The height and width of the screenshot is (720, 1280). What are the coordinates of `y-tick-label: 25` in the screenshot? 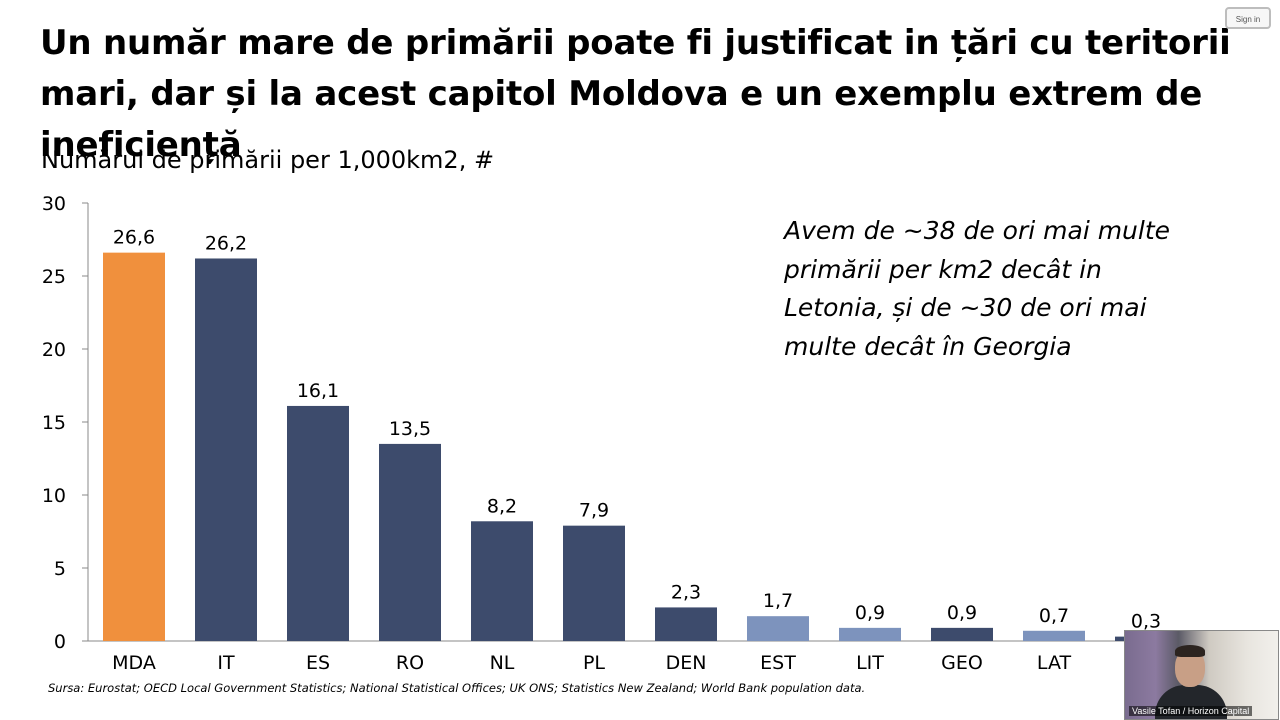 It's located at (54, 277).